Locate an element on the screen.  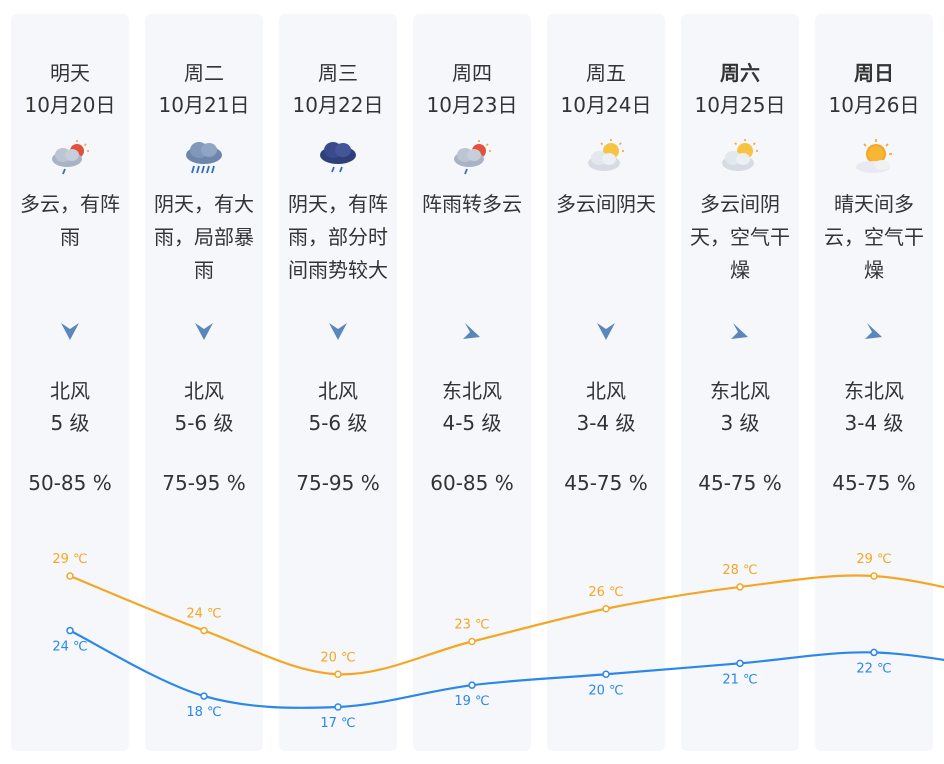
day-name: 明天 is located at coordinates (70, 73).